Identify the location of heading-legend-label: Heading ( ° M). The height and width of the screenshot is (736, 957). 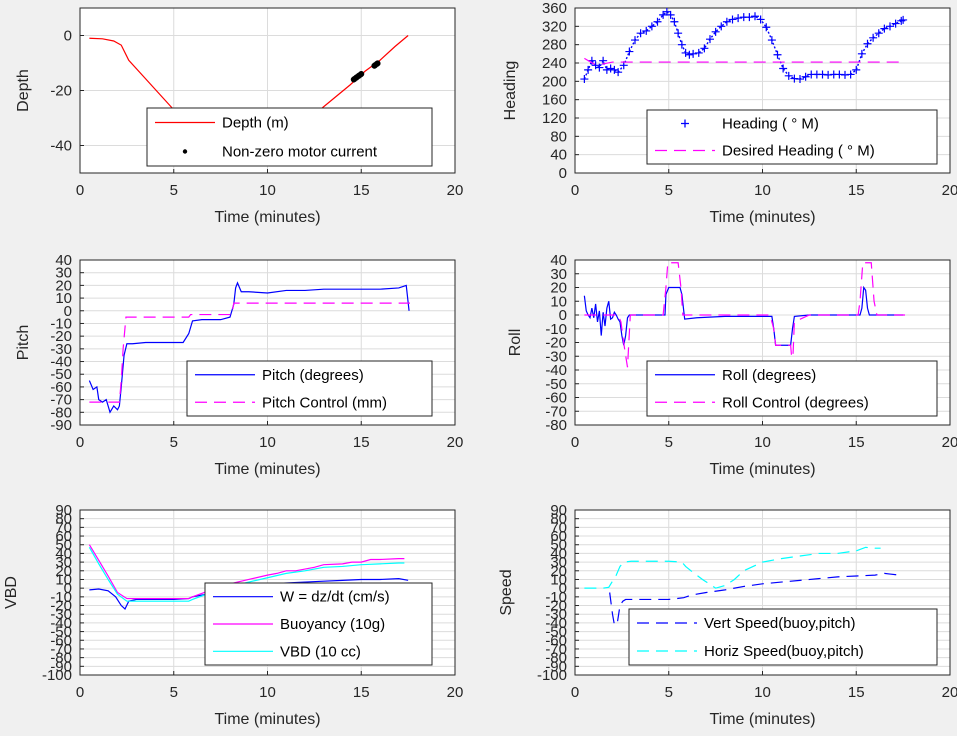
(770, 124).